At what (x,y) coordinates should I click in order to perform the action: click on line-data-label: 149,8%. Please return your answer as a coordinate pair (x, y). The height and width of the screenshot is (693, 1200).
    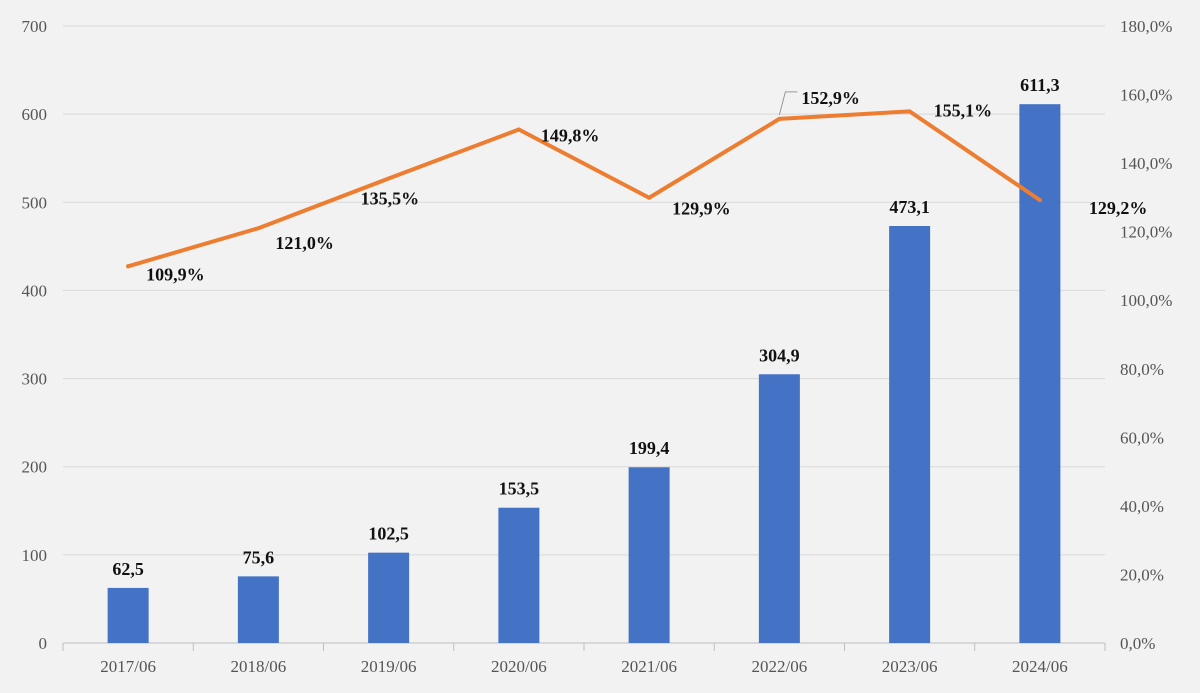
    Looking at the image, I should click on (570, 136).